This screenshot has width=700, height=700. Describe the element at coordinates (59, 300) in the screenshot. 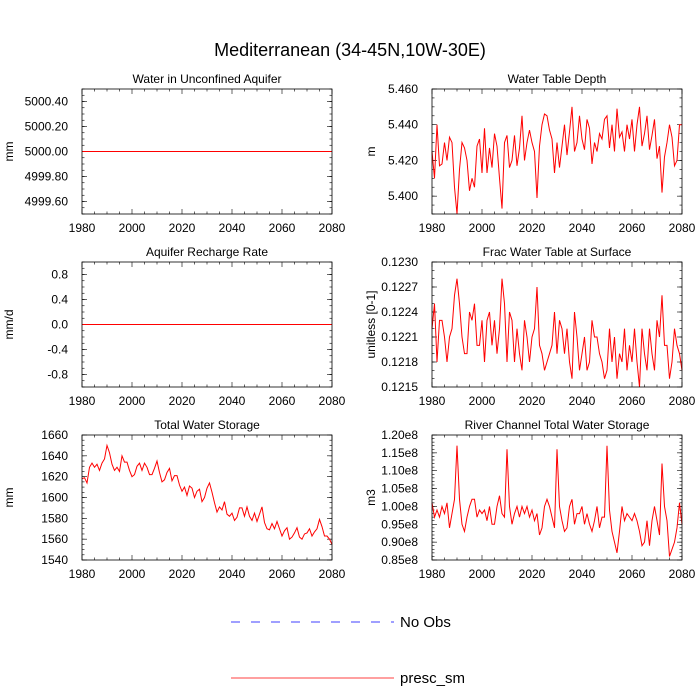

I see `y-tick-label: 0.4` at that location.